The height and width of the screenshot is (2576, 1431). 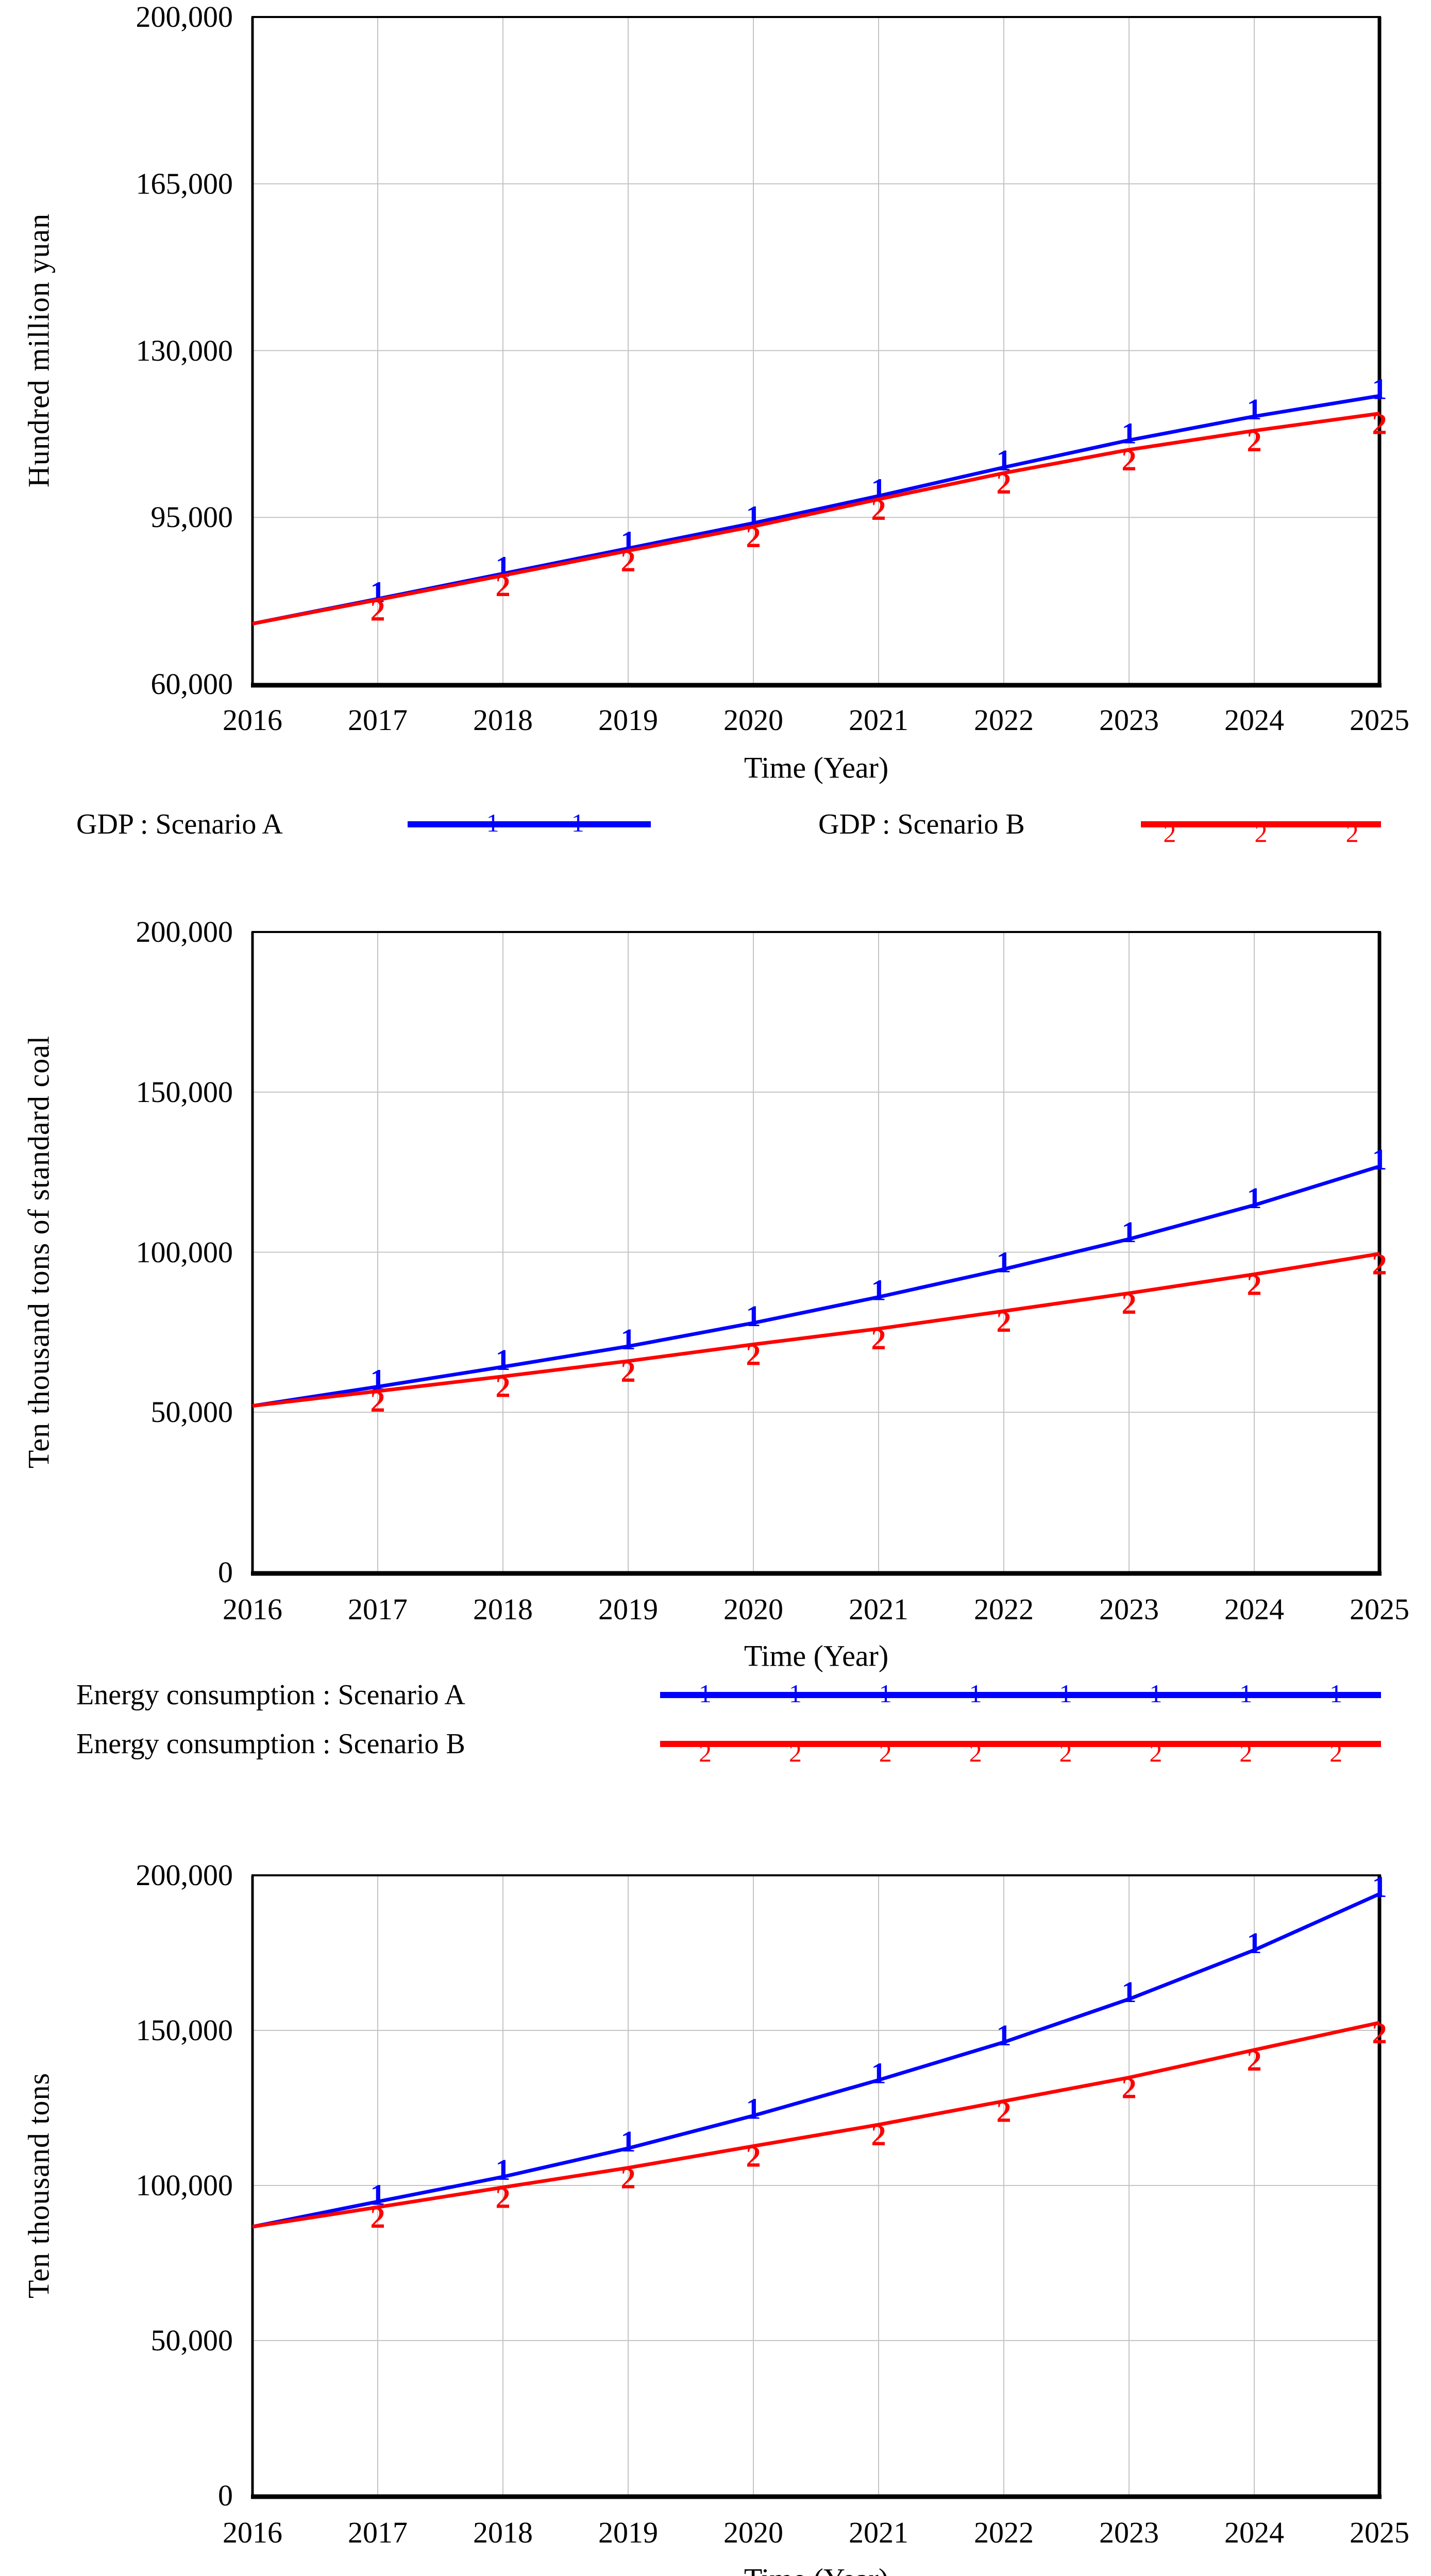 What do you see at coordinates (191, 684) in the screenshot?
I see `y-tick-label: 60,000` at bounding box center [191, 684].